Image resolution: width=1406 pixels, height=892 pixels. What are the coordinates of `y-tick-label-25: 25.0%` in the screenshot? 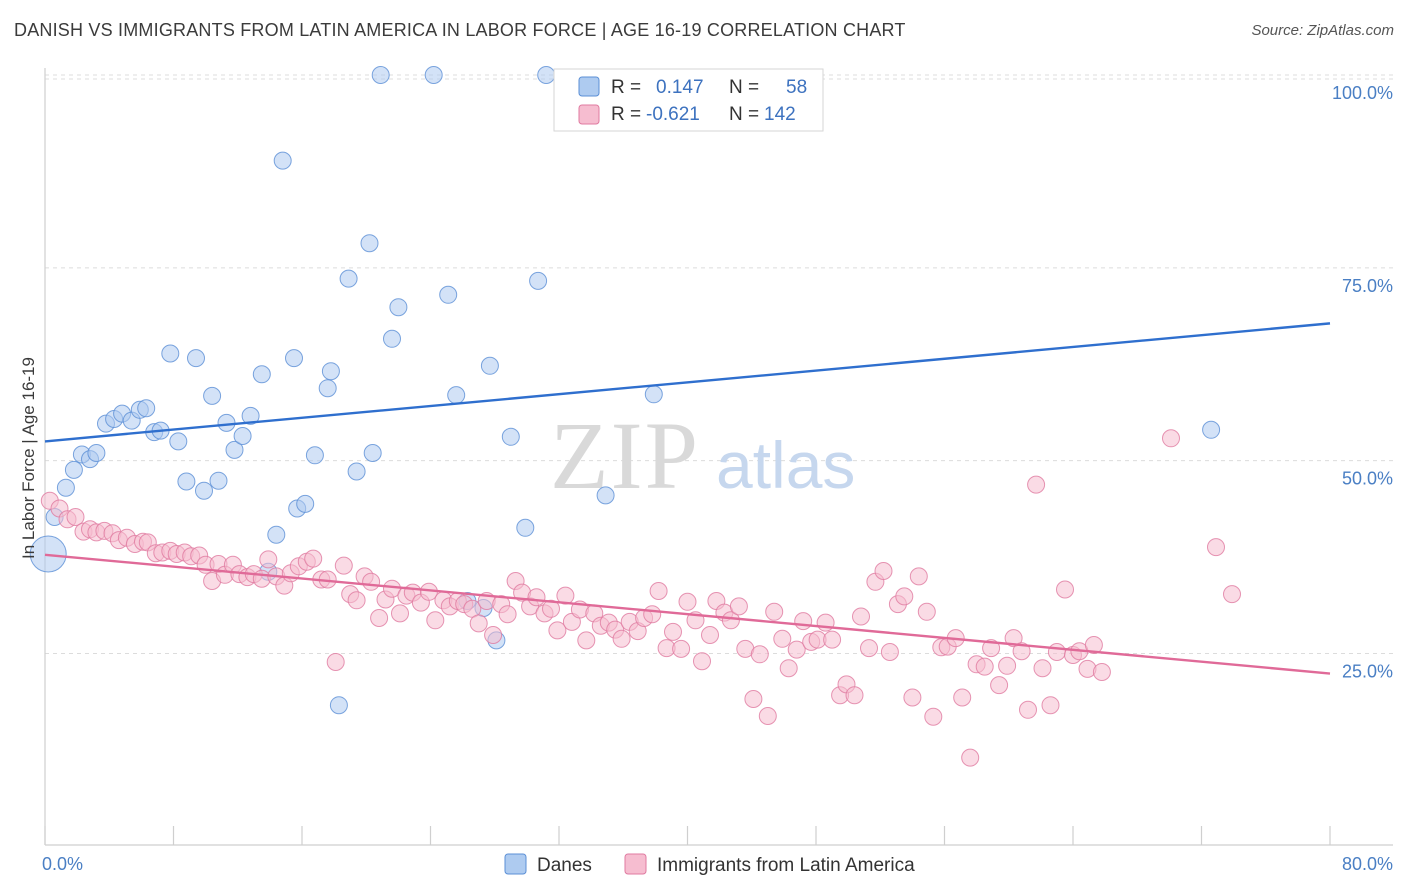 It's located at (1367, 672).